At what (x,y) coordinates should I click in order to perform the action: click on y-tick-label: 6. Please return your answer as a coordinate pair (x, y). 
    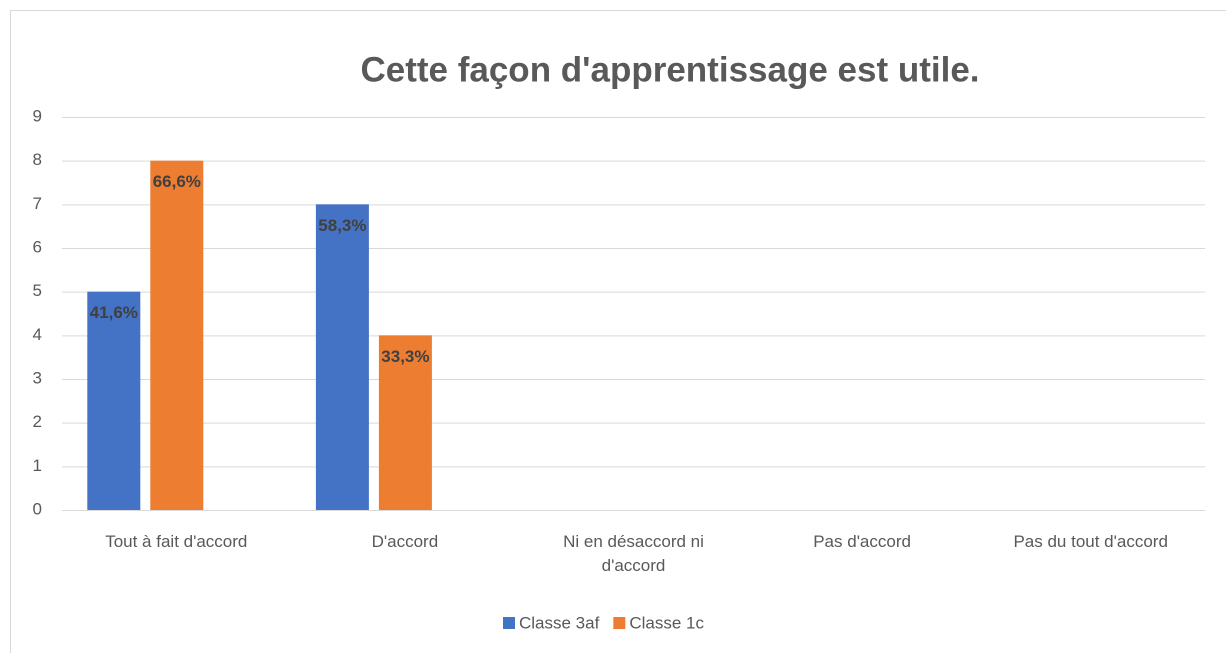
    Looking at the image, I should click on (37, 246).